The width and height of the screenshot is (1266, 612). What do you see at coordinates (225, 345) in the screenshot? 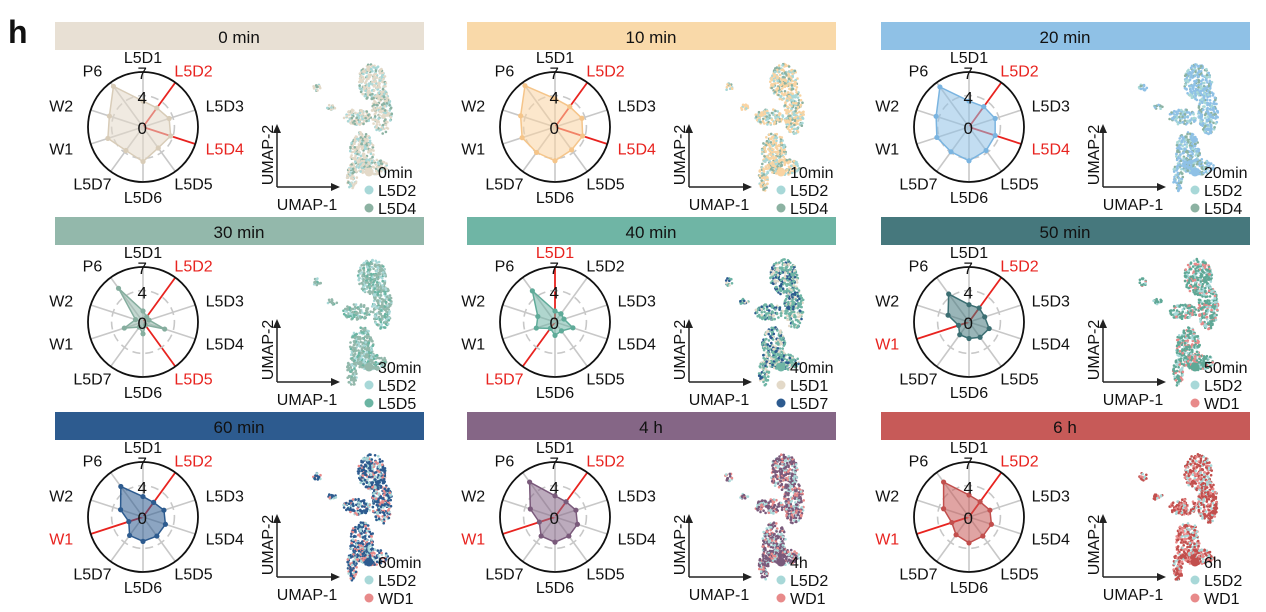
I see `radar-axis-label-L5D4: L5D4` at bounding box center [225, 345].